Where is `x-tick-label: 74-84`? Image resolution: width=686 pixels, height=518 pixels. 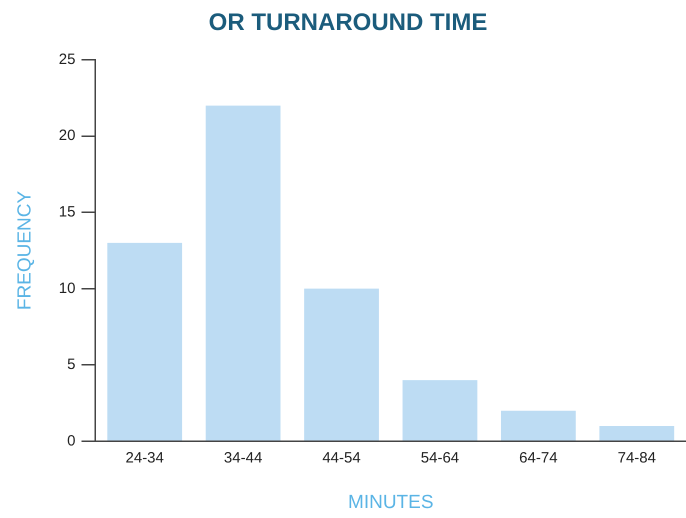
x-tick-label: 74-84 is located at coordinates (637, 457).